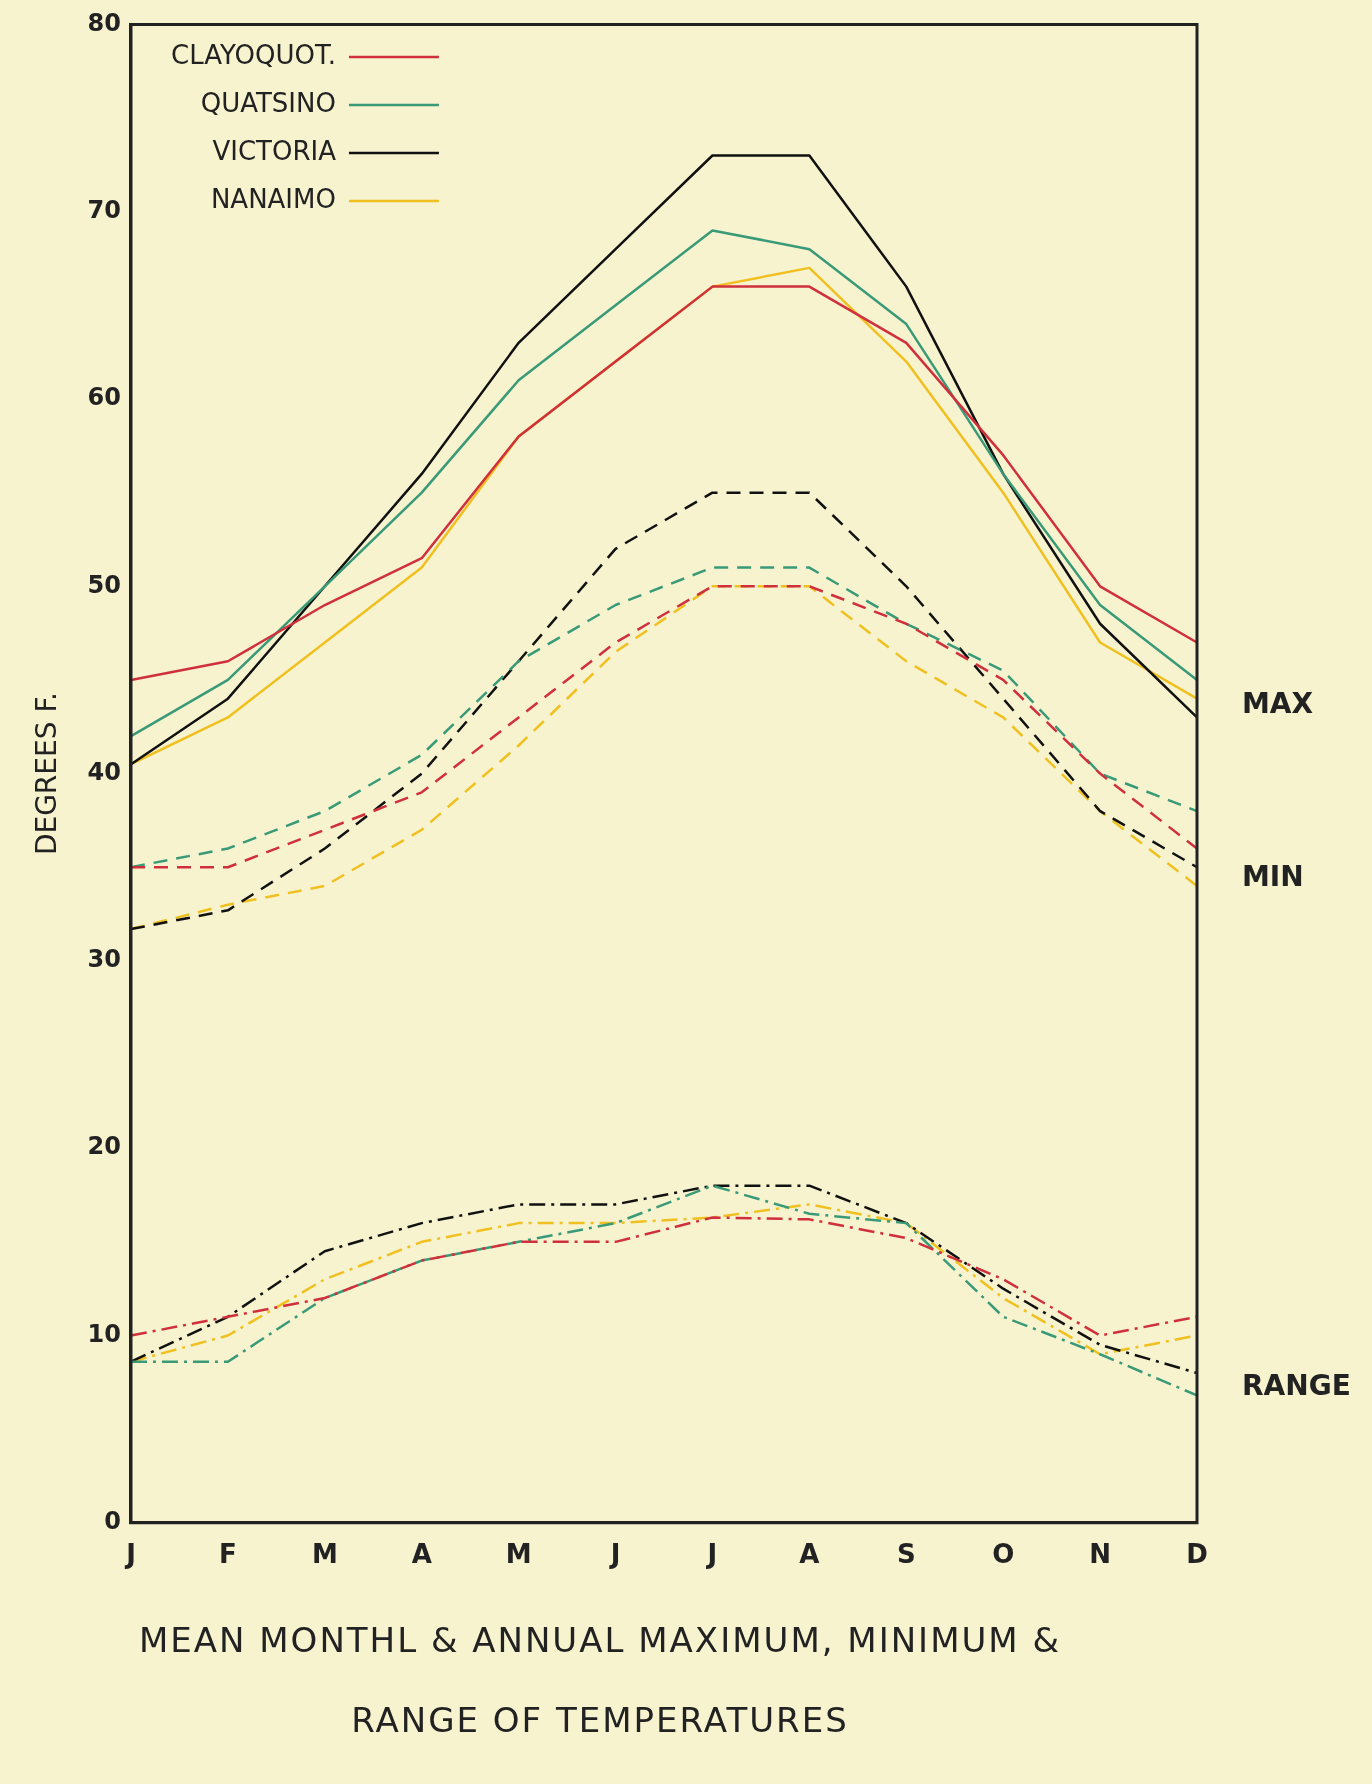 Image resolution: width=1372 pixels, height=1784 pixels. Describe the element at coordinates (1100, 1554) in the screenshot. I see `x-tick-label: N` at that location.